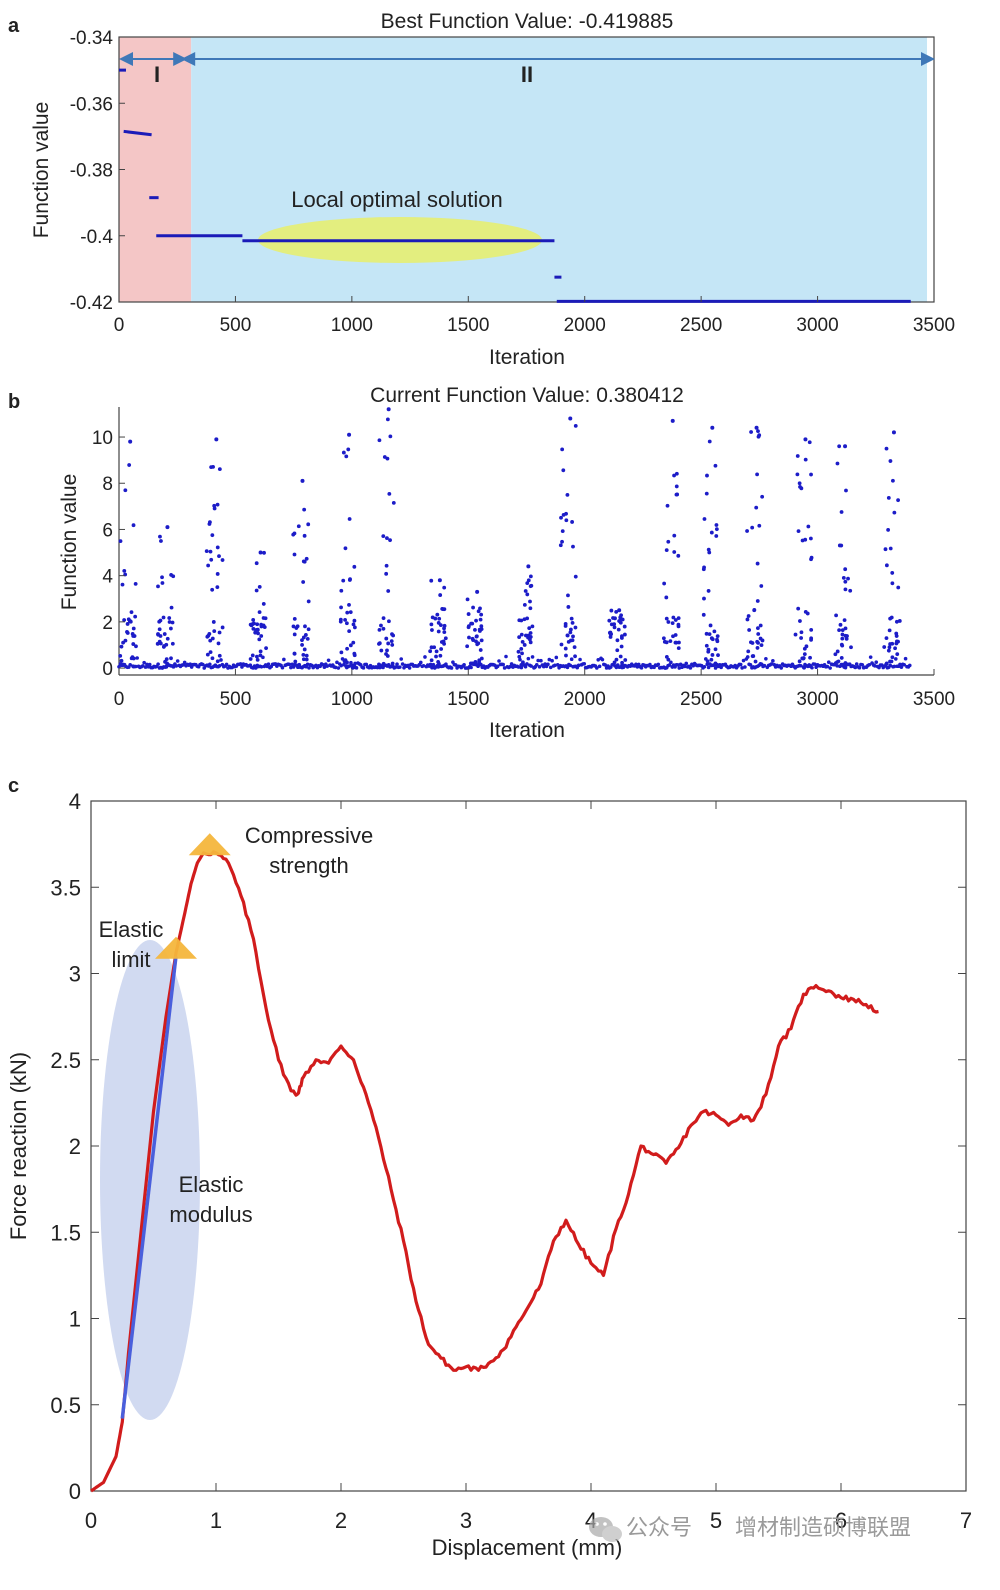 This screenshot has height=1590, width=1000. What do you see at coordinates (137, 133) in the screenshot?
I see `best-value-segment` at bounding box center [137, 133].